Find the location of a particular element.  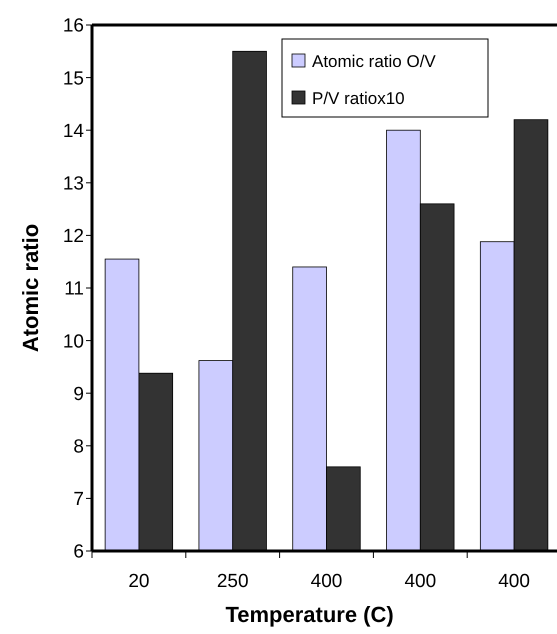

y-tick-label: 11 is located at coordinates (74, 289).